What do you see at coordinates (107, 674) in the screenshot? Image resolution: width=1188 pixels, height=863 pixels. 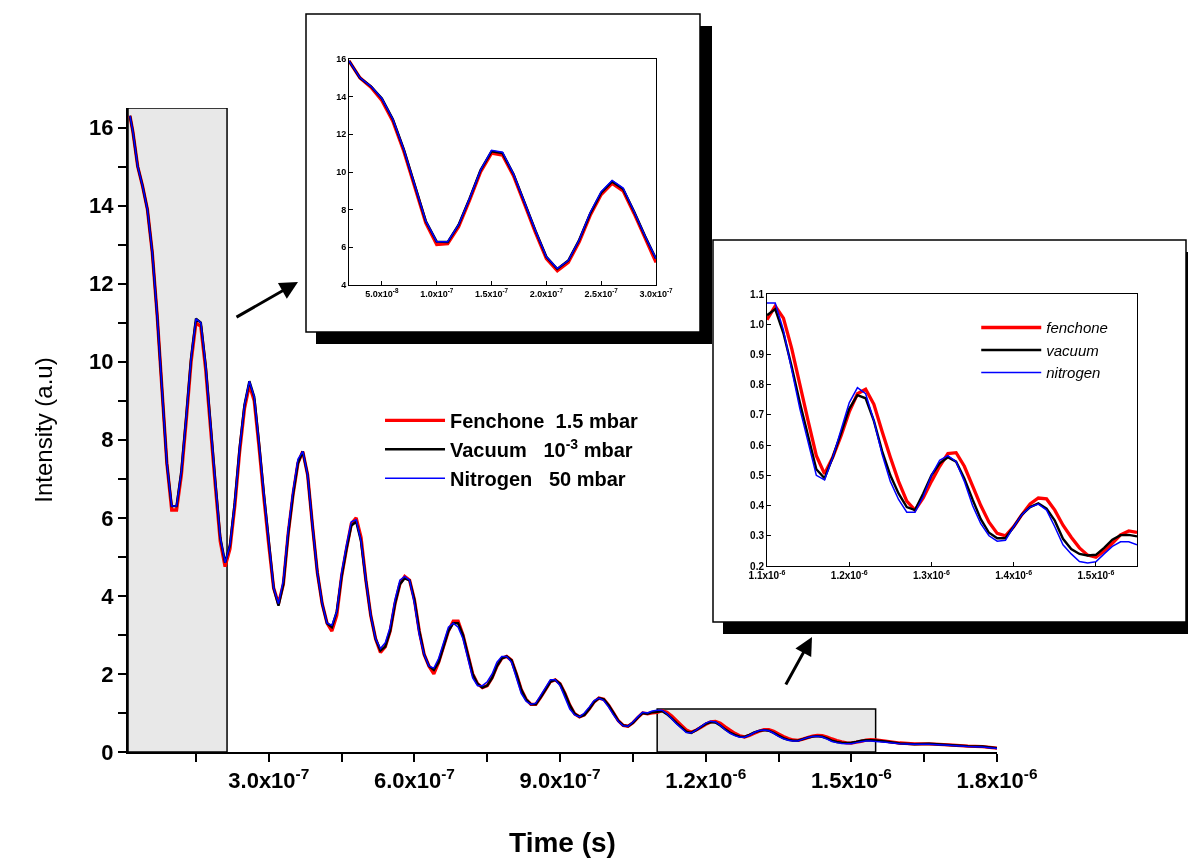 I see `y-tick-label: 2` at bounding box center [107, 674].